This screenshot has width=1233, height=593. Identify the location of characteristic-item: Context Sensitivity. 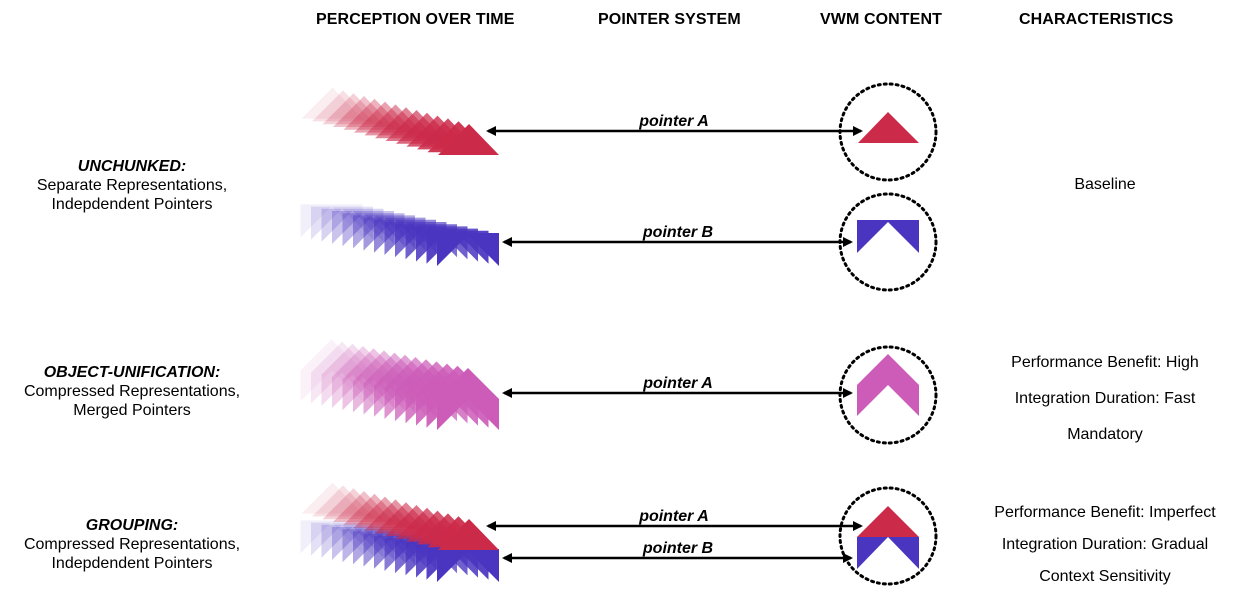
(1105, 576).